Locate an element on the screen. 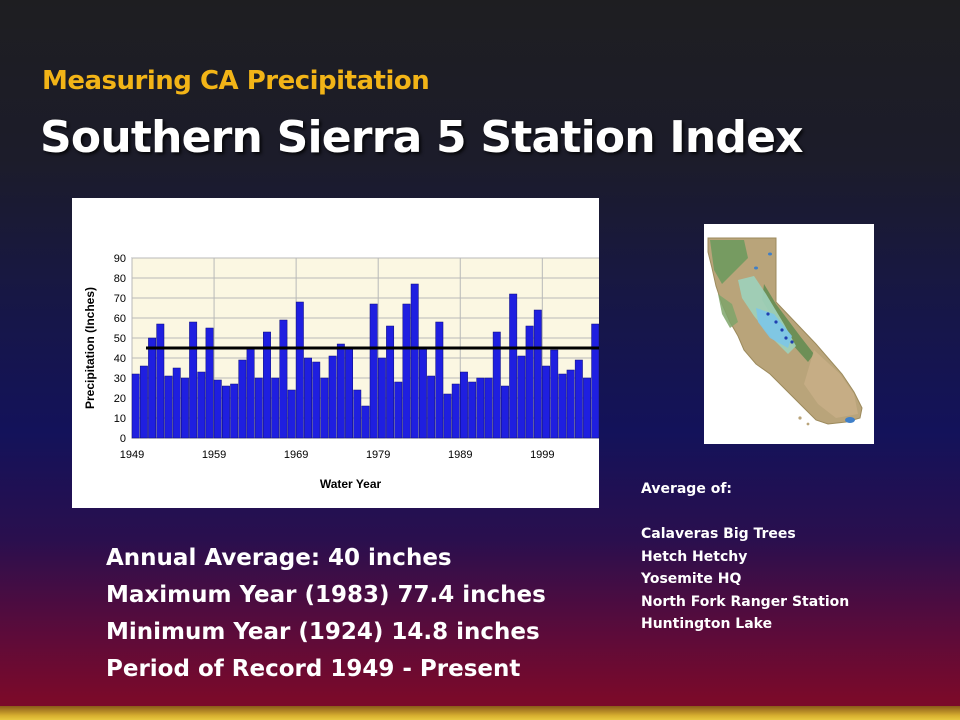 The image size is (960, 720). y-tick-label: 80 is located at coordinates (120, 279).